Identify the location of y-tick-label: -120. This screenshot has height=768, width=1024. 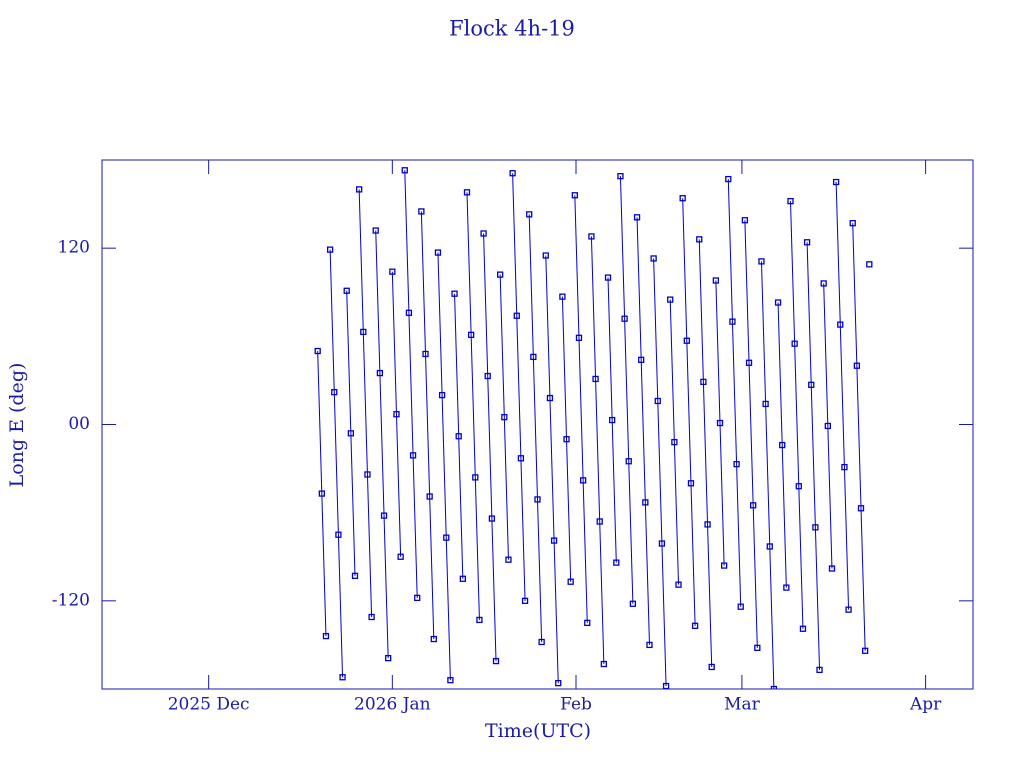
(71, 600).